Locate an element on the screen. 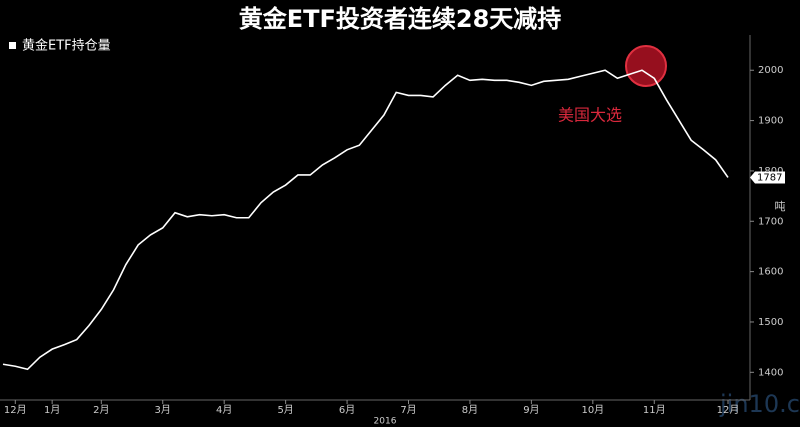 The height and width of the screenshot is (427, 800). y-tick-label: 2000 is located at coordinates (770, 70).